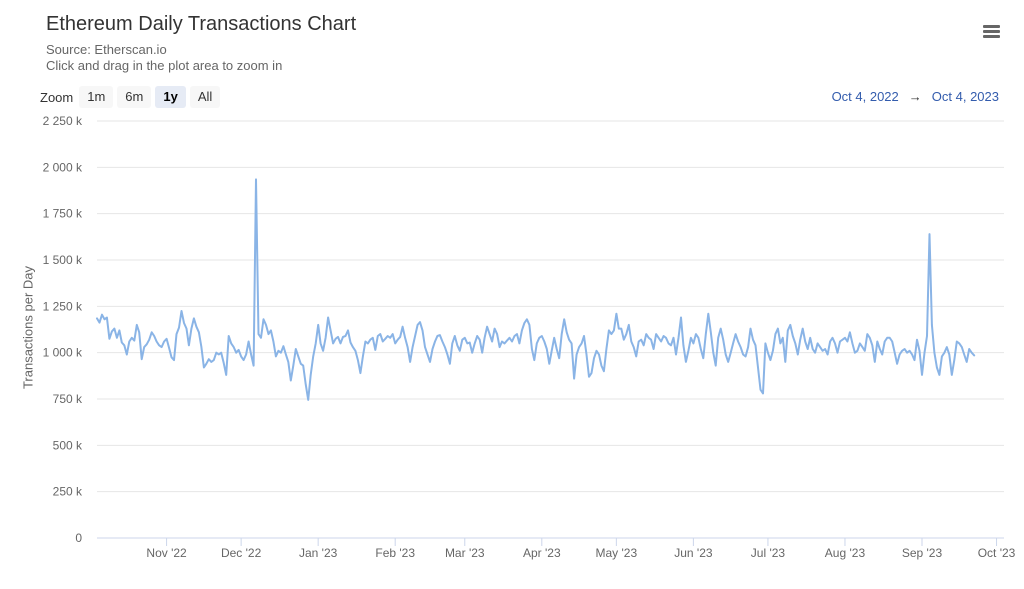 The width and height of the screenshot is (1024, 589). I want to click on y-tick-label: 500 k, so click(68, 445).